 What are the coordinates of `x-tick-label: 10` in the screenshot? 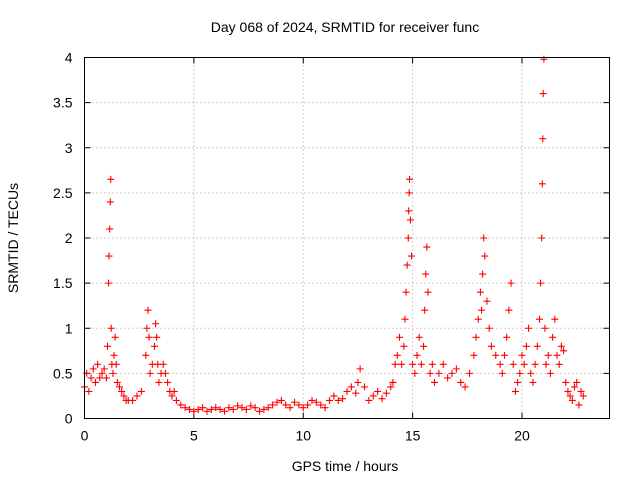 It's located at (303, 436).